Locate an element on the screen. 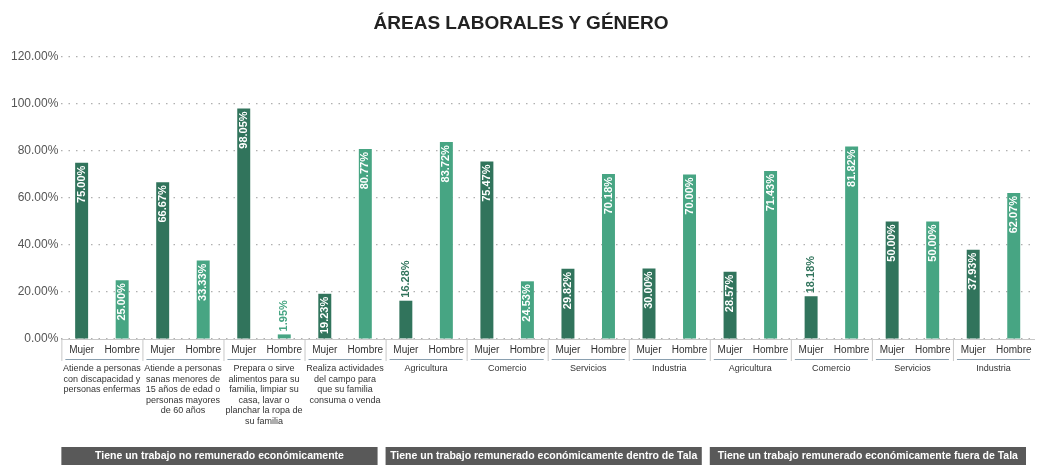 This screenshot has width=1048, height=475. data-label: 37.93% is located at coordinates (972, 271).